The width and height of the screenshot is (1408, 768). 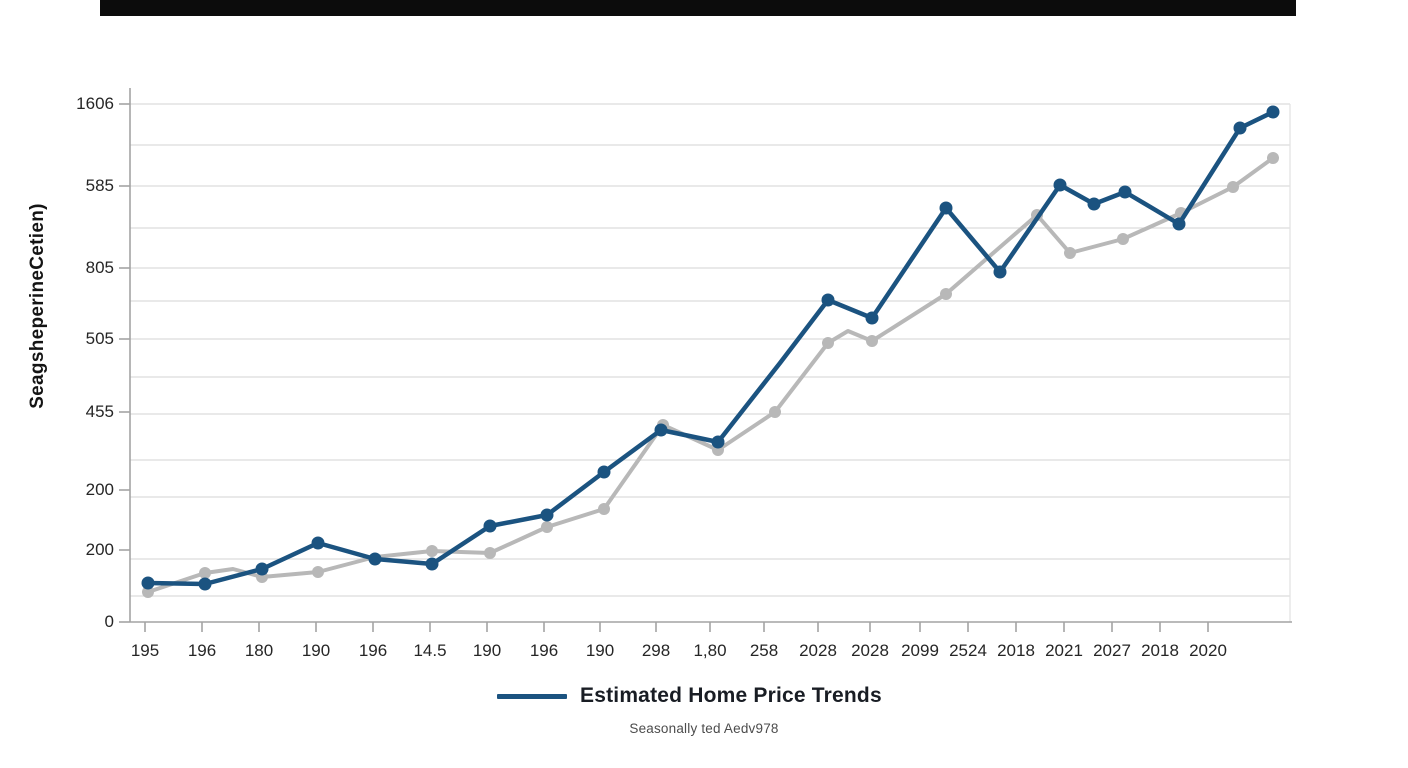 I want to click on x-tick-label: 180, so click(x=259, y=650).